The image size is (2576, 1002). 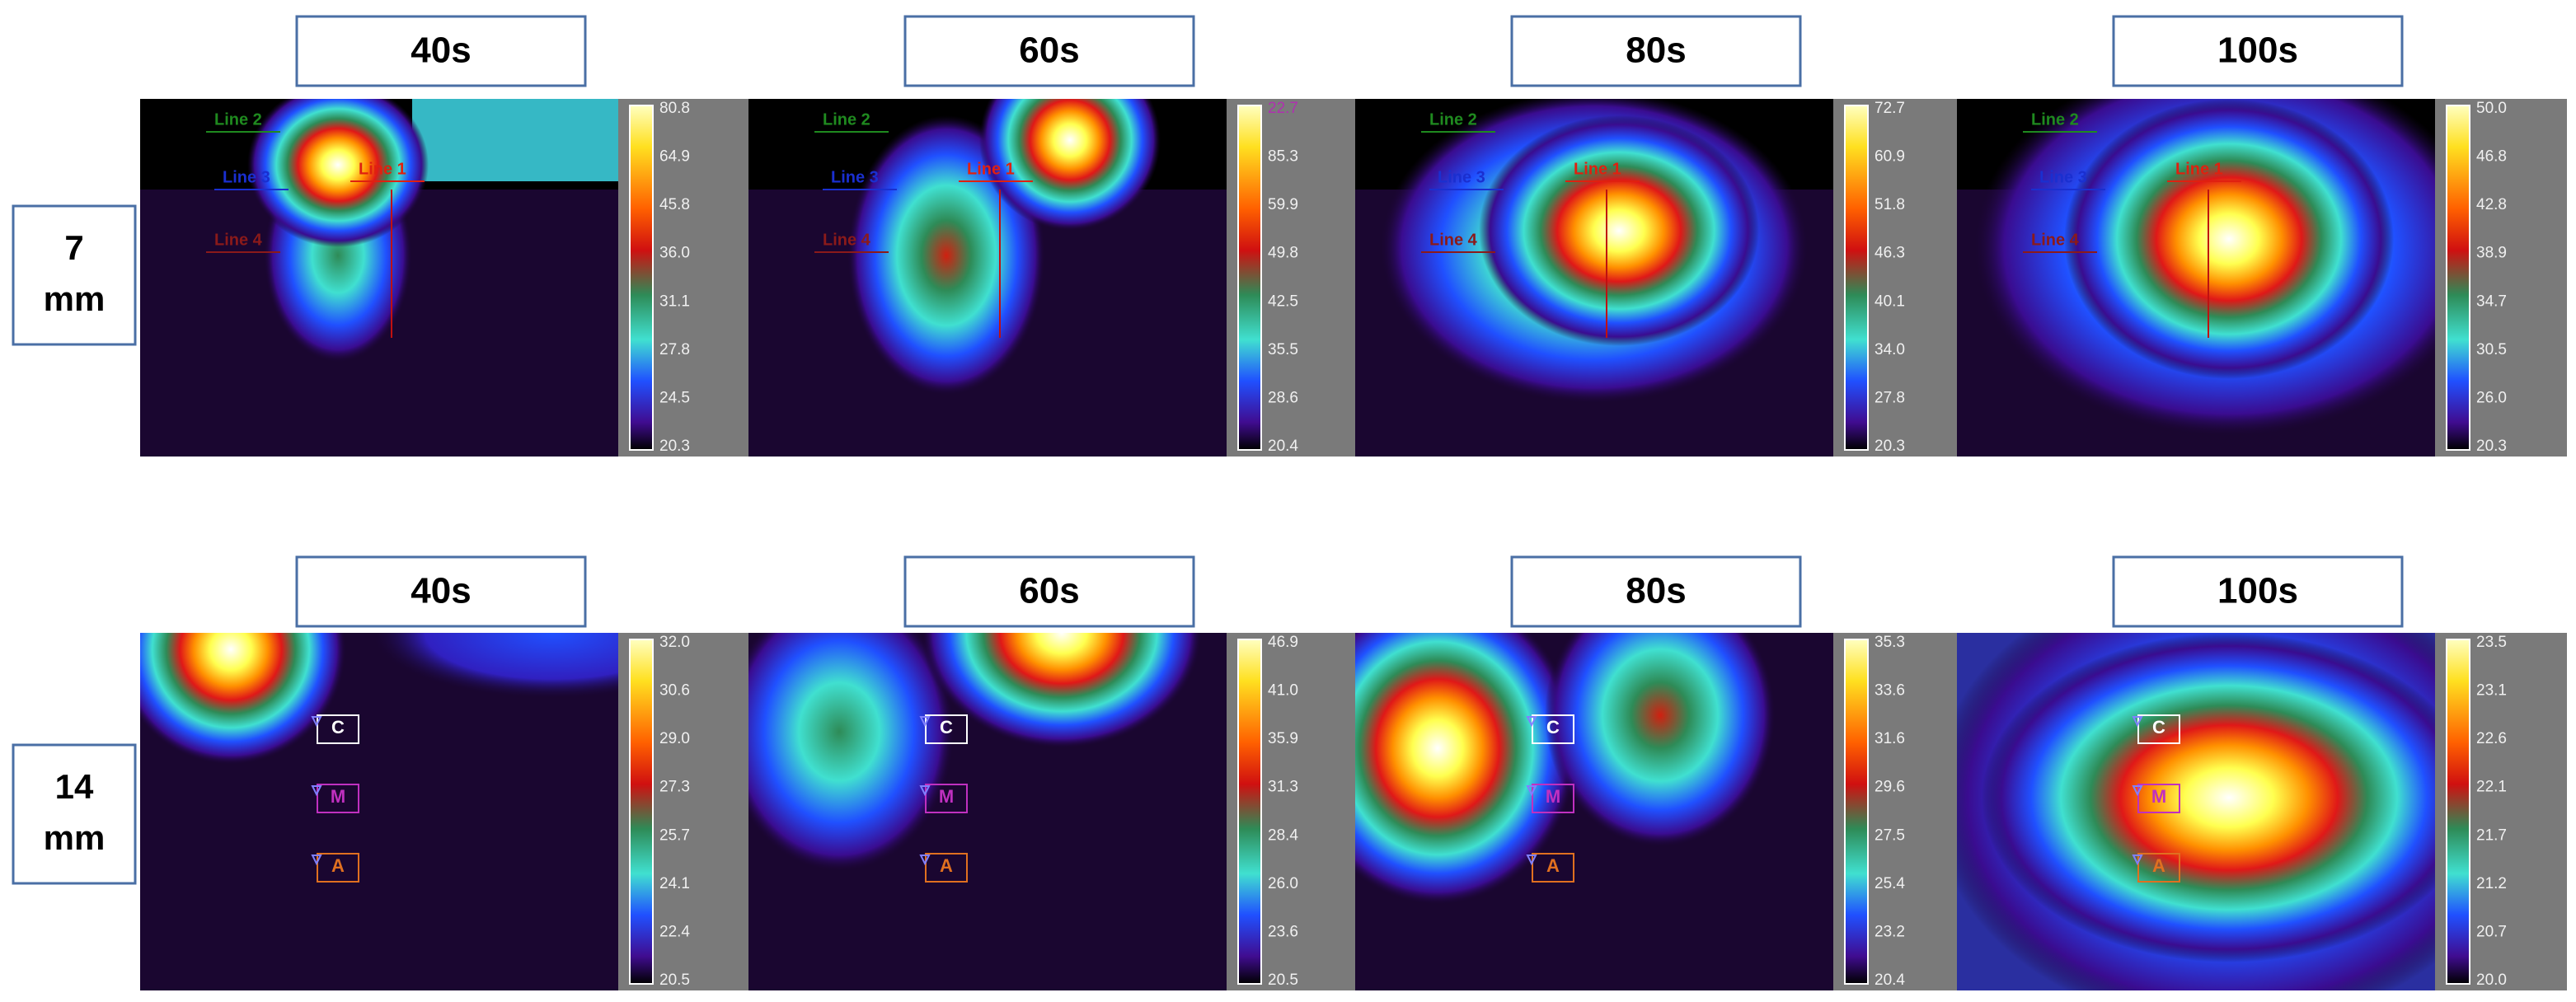 I want to click on colorbar-label: 24.1, so click(x=674, y=884).